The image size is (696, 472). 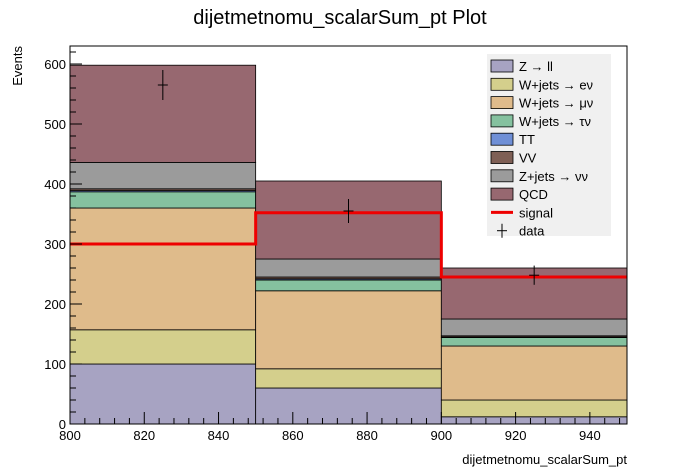 I want to click on y-tick-label: 100, so click(x=55, y=364).